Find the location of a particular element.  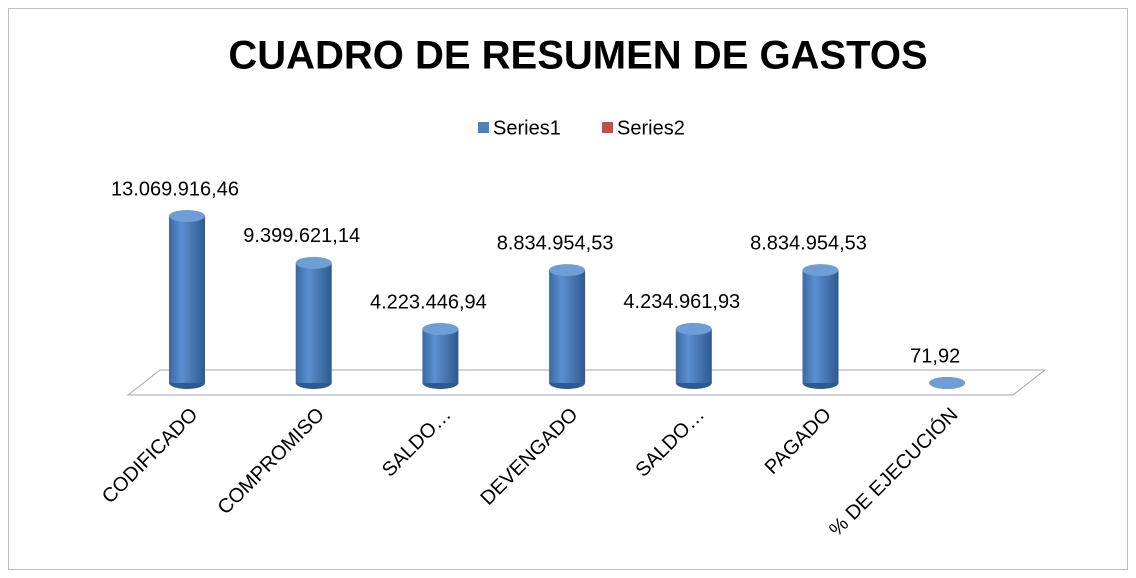

data-label: 4.223.446,94 is located at coordinates (428, 302).